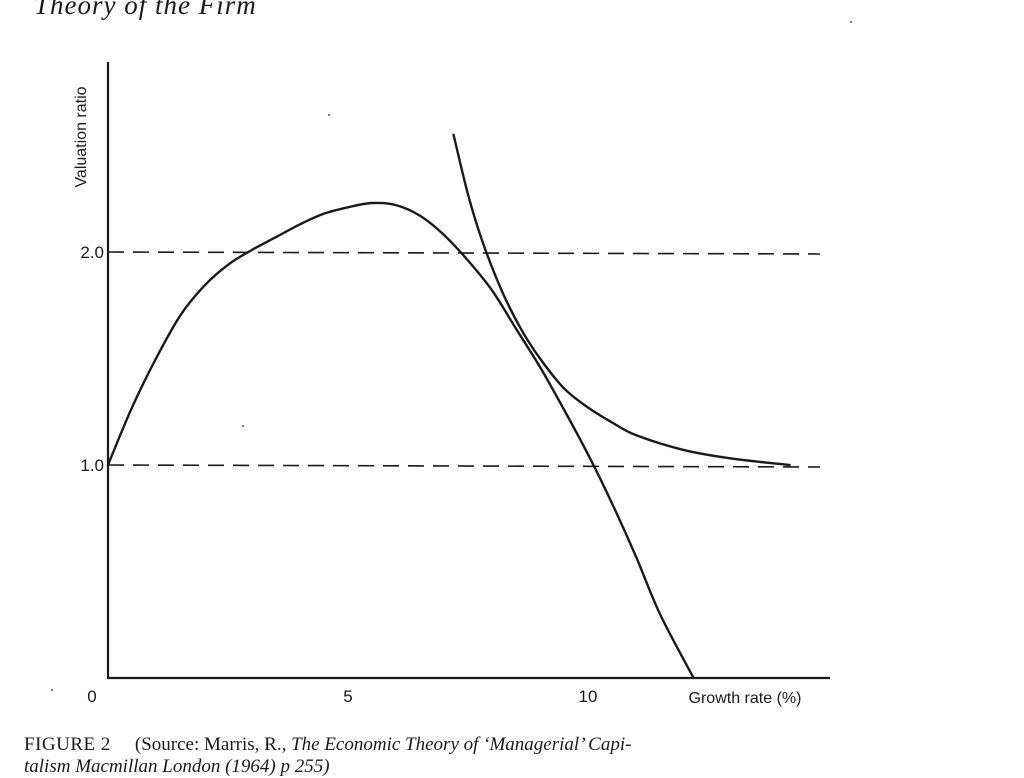  I want to click on y-tick-label: 1.0, so click(92, 465).